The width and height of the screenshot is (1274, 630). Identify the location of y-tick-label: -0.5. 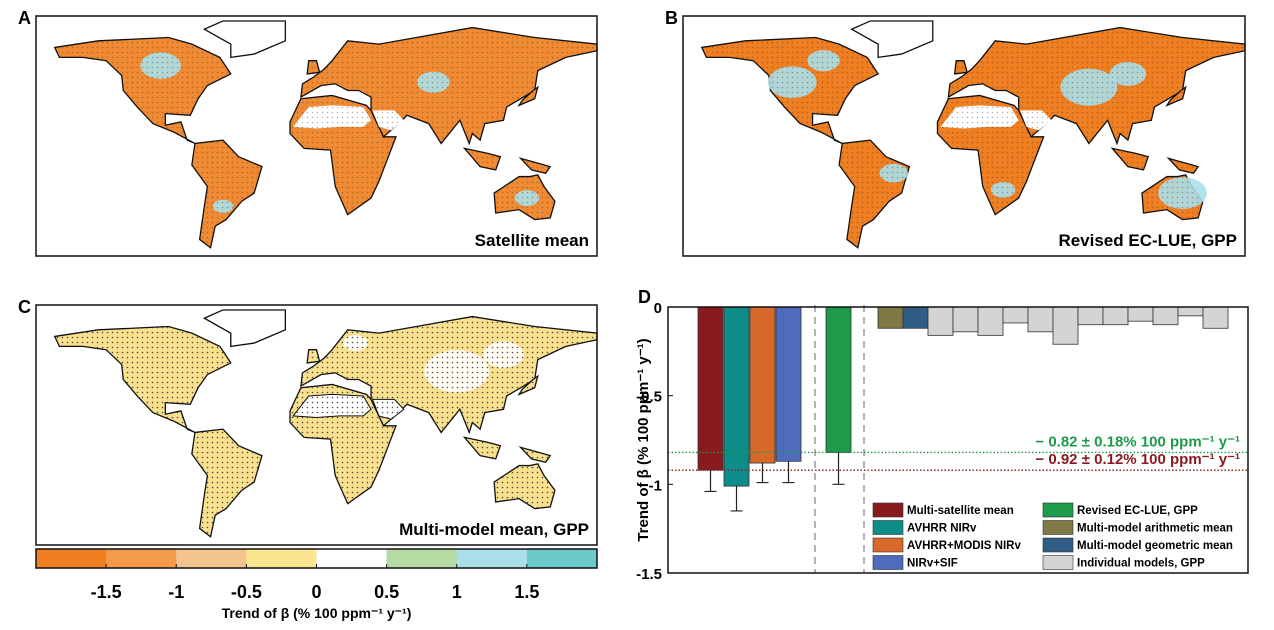
(649, 397).